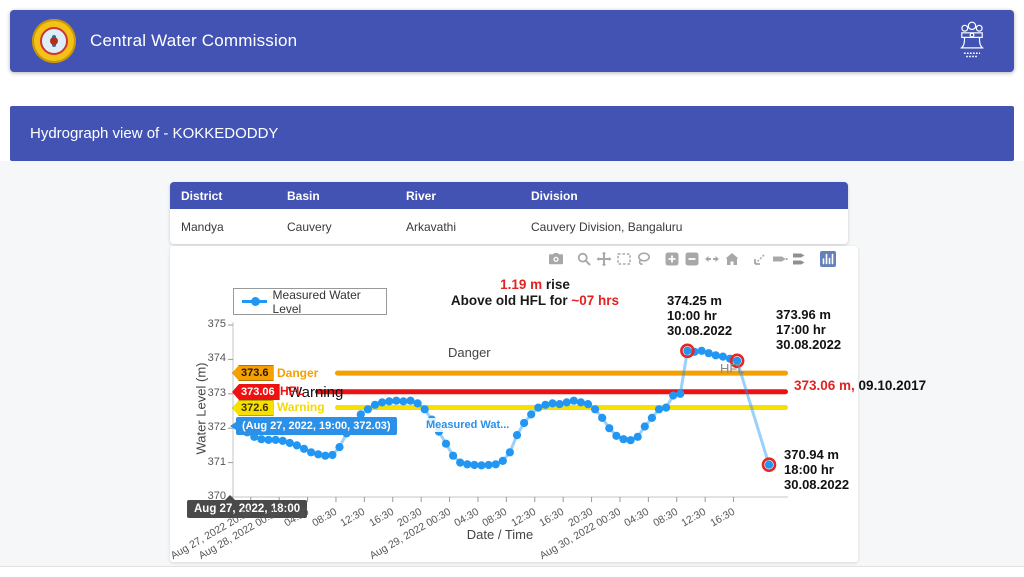 Image resolution: width=1024 pixels, height=577 pixels. What do you see at coordinates (216, 392) in the screenshot?
I see `y-tick-label: 373` at bounding box center [216, 392].